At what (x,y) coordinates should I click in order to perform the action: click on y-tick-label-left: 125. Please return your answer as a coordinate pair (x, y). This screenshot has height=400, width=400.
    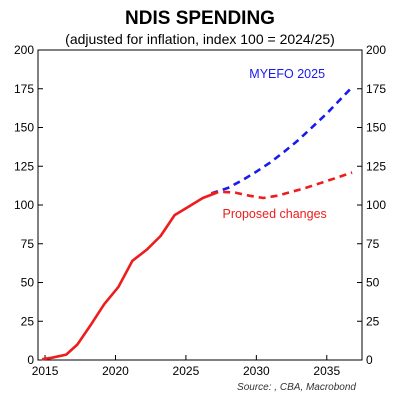
    Looking at the image, I should click on (24, 166).